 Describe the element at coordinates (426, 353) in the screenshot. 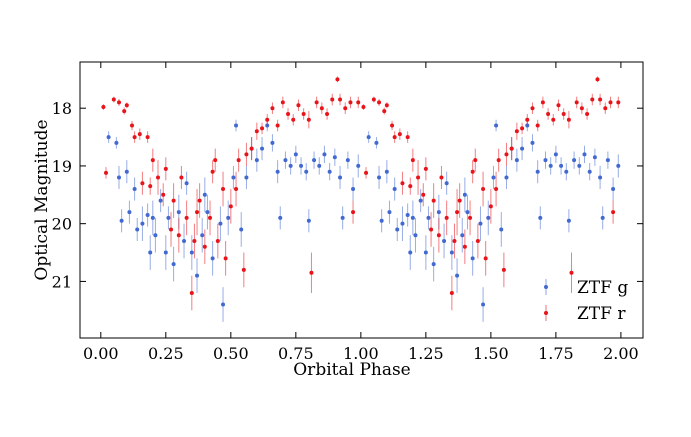

I see `x-tick-label: 1.25` at that location.